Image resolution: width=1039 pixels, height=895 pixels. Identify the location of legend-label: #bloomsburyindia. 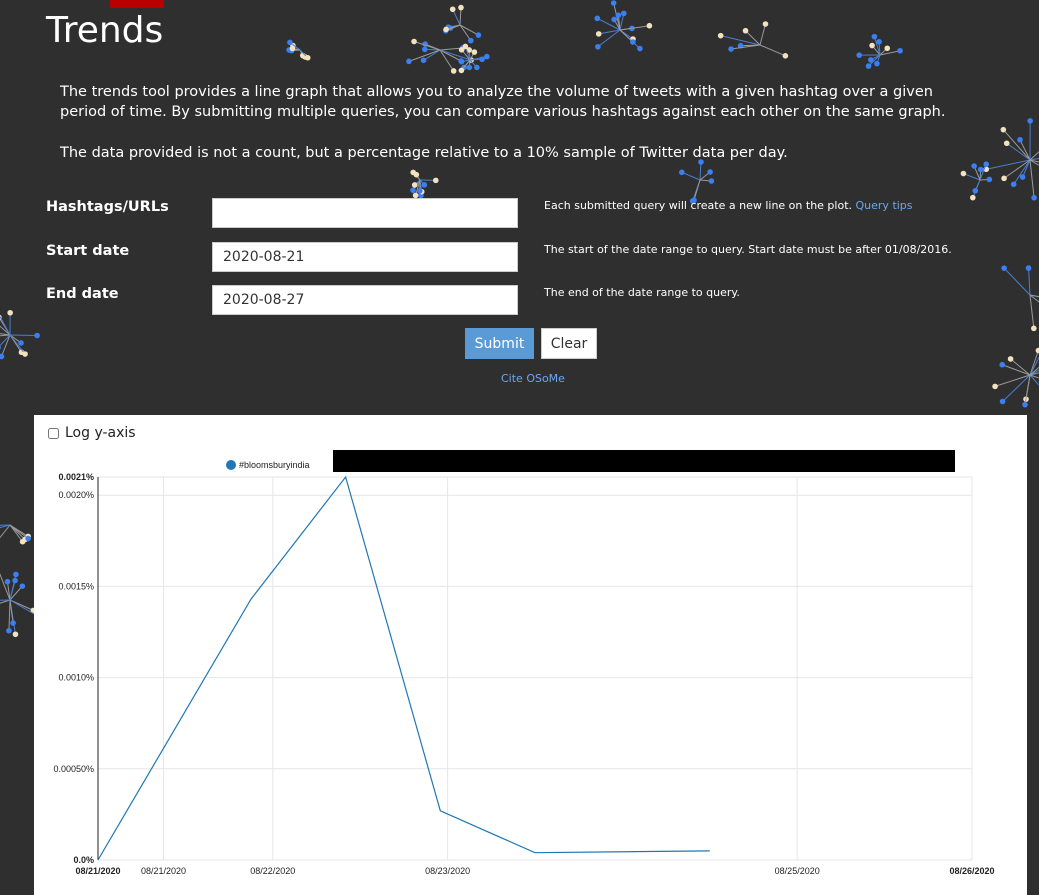
(274, 465).